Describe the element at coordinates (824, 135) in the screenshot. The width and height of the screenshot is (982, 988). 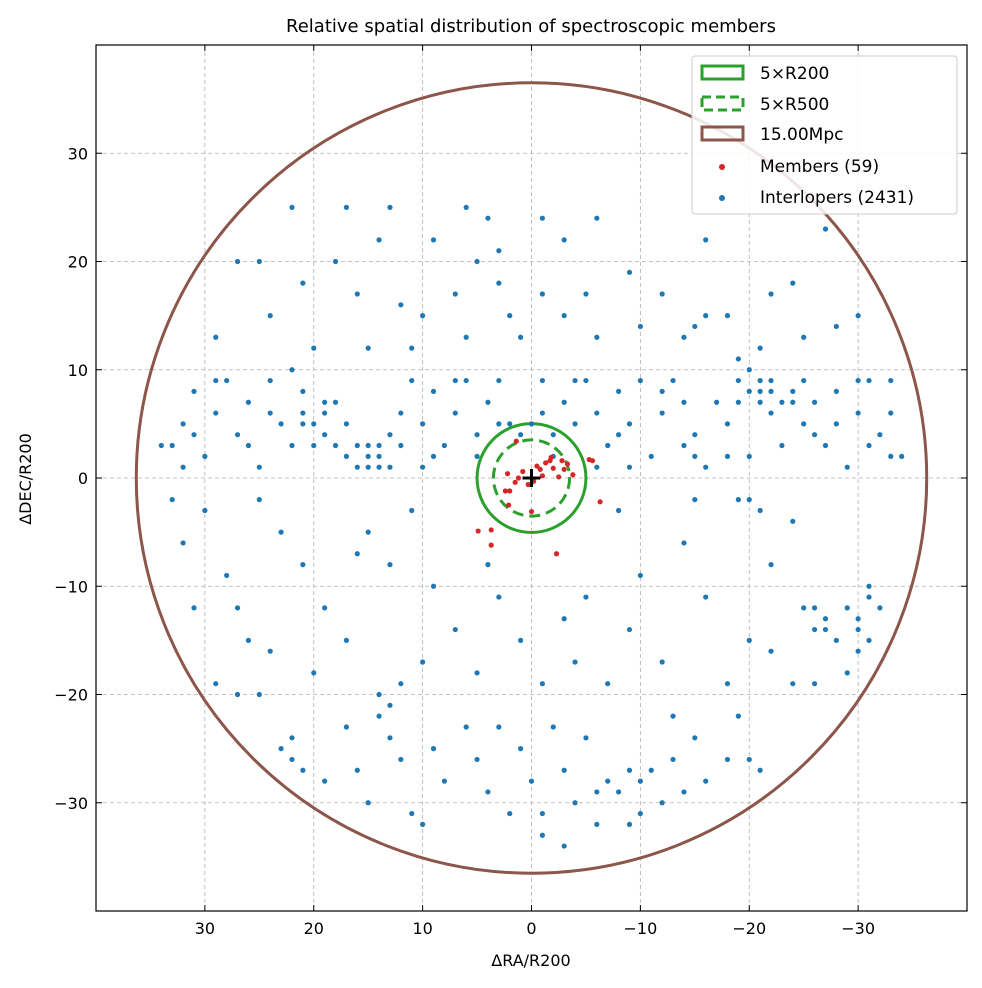
I see `legend-box` at that location.